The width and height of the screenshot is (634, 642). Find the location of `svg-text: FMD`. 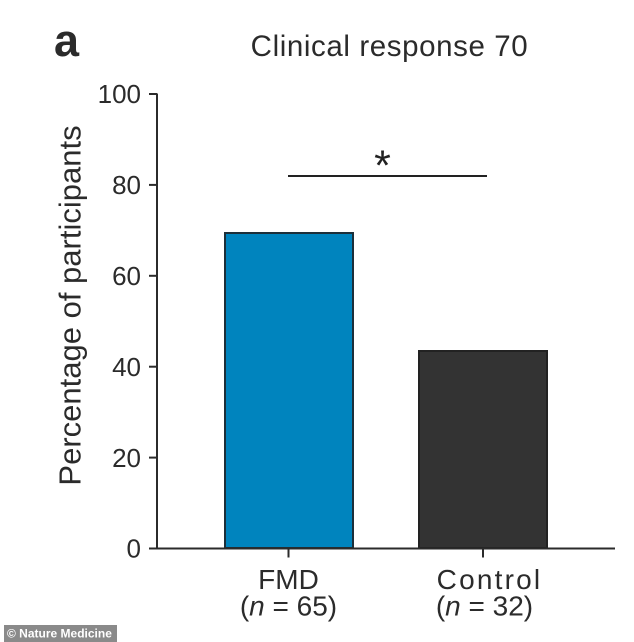

svg-text: FMD is located at coordinates (288, 579).